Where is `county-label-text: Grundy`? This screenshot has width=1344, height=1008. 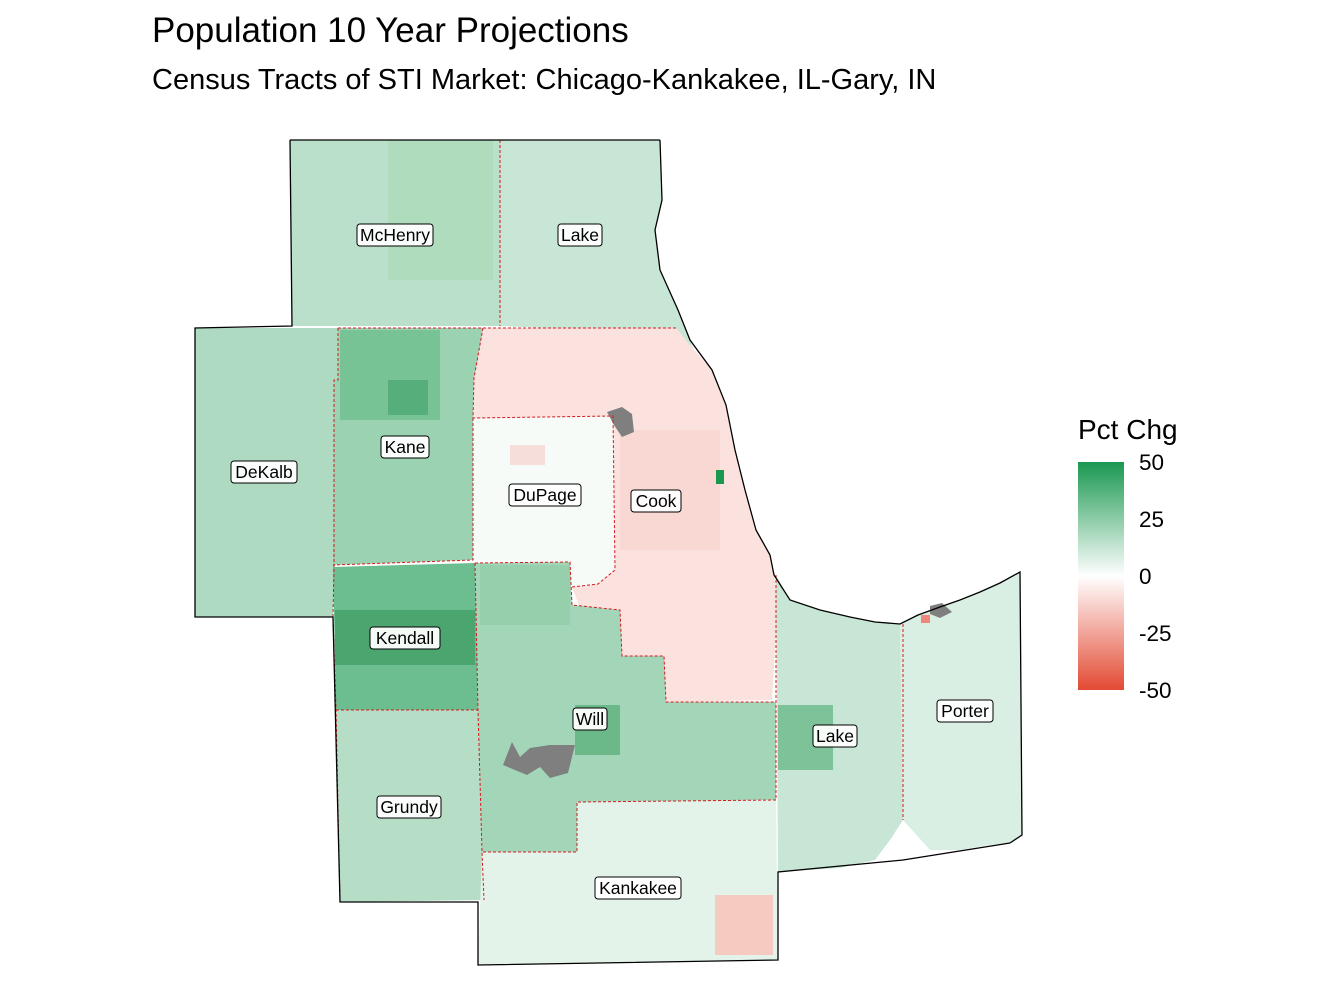
county-label-text: Grundy is located at coordinates (409, 807).